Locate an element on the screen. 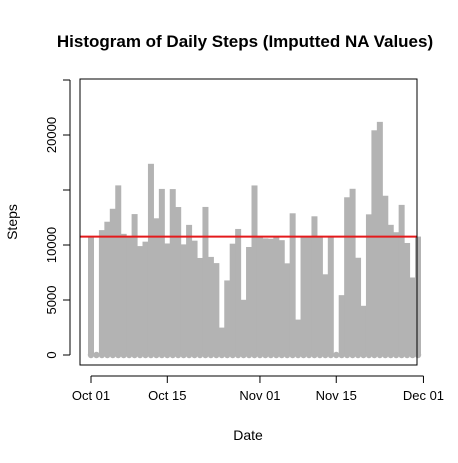 This screenshot has height=463, width=458. x-tick-label: Dec 01 is located at coordinates (423, 395).